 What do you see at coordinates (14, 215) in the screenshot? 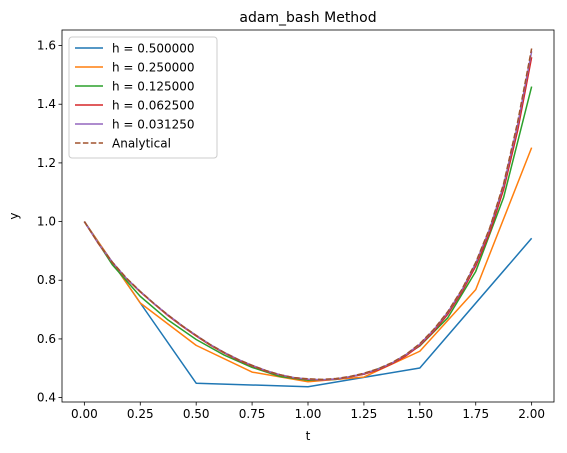
I see `y-axis-label: y` at bounding box center [14, 215].